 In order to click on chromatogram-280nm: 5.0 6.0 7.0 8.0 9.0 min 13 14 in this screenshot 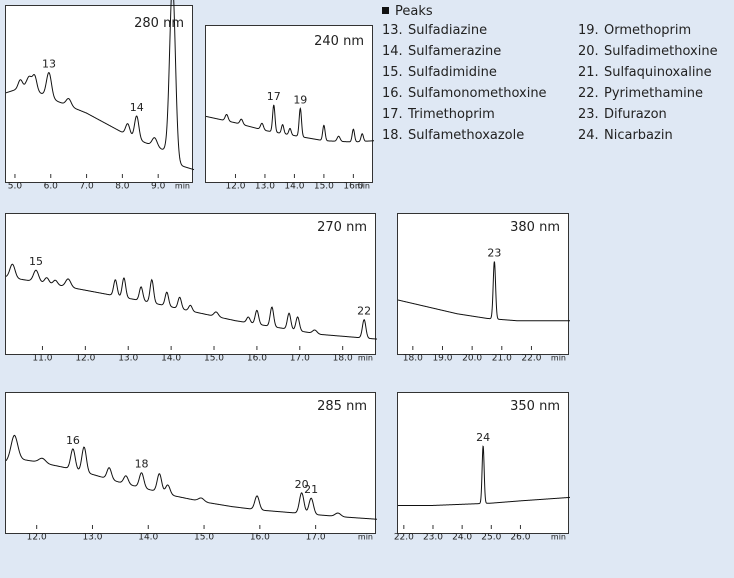, I will do `click(100, 96)`.